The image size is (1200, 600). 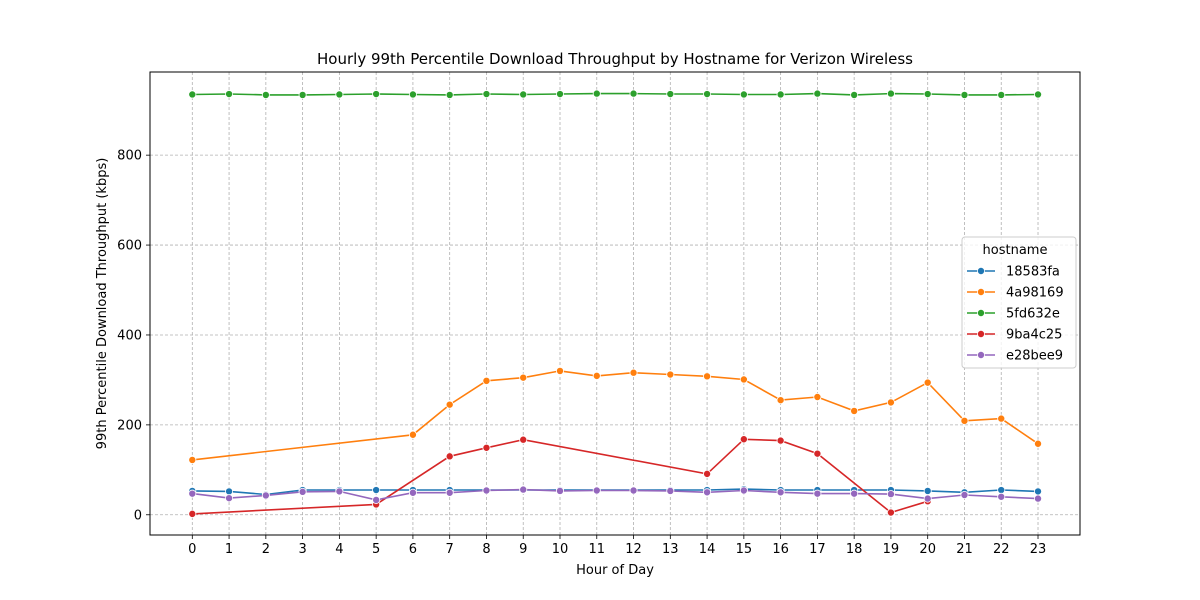 I want to click on legend-label: 18583fa, so click(x=1033, y=272).